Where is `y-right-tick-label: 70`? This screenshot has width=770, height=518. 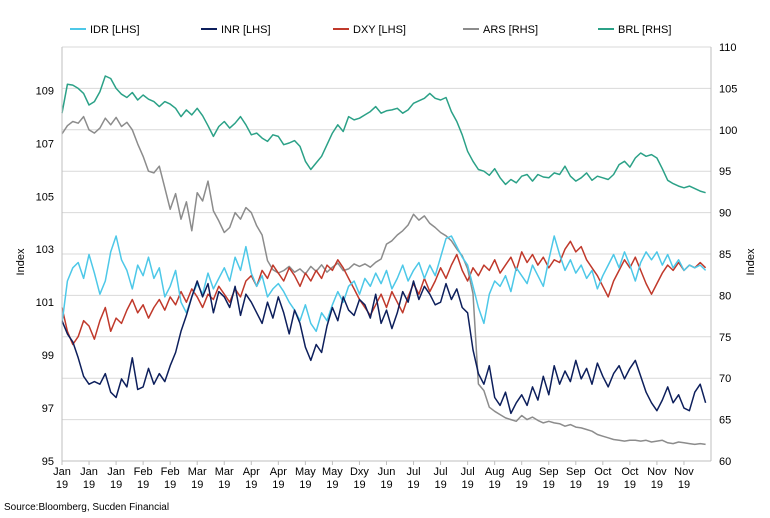 y-right-tick-label: 70 is located at coordinates (725, 379).